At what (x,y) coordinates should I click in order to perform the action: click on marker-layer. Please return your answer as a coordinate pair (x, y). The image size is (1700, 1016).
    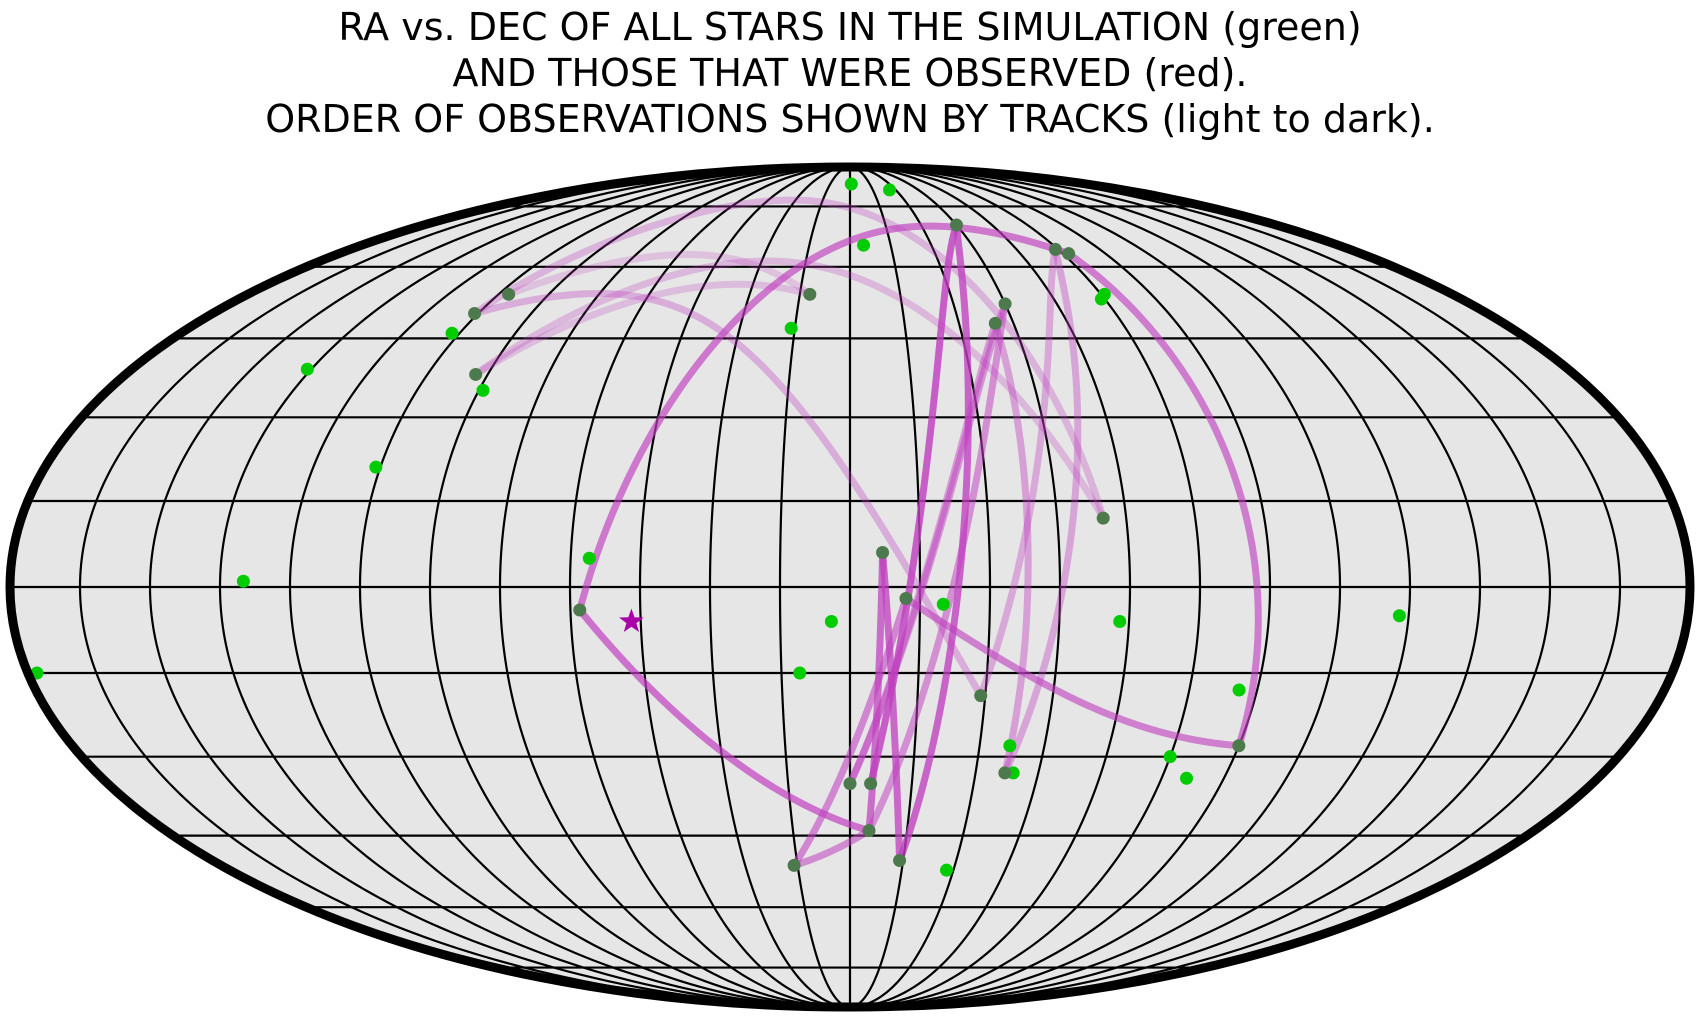
    Looking at the image, I should click on (631, 620).